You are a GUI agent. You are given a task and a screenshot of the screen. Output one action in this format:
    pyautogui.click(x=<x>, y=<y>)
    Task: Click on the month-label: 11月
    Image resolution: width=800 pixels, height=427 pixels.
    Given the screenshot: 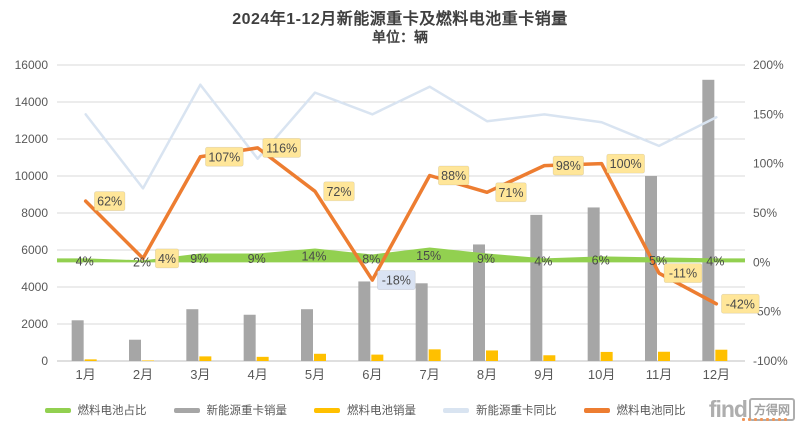 What is the action you would take?
    pyautogui.click(x=659, y=374)
    